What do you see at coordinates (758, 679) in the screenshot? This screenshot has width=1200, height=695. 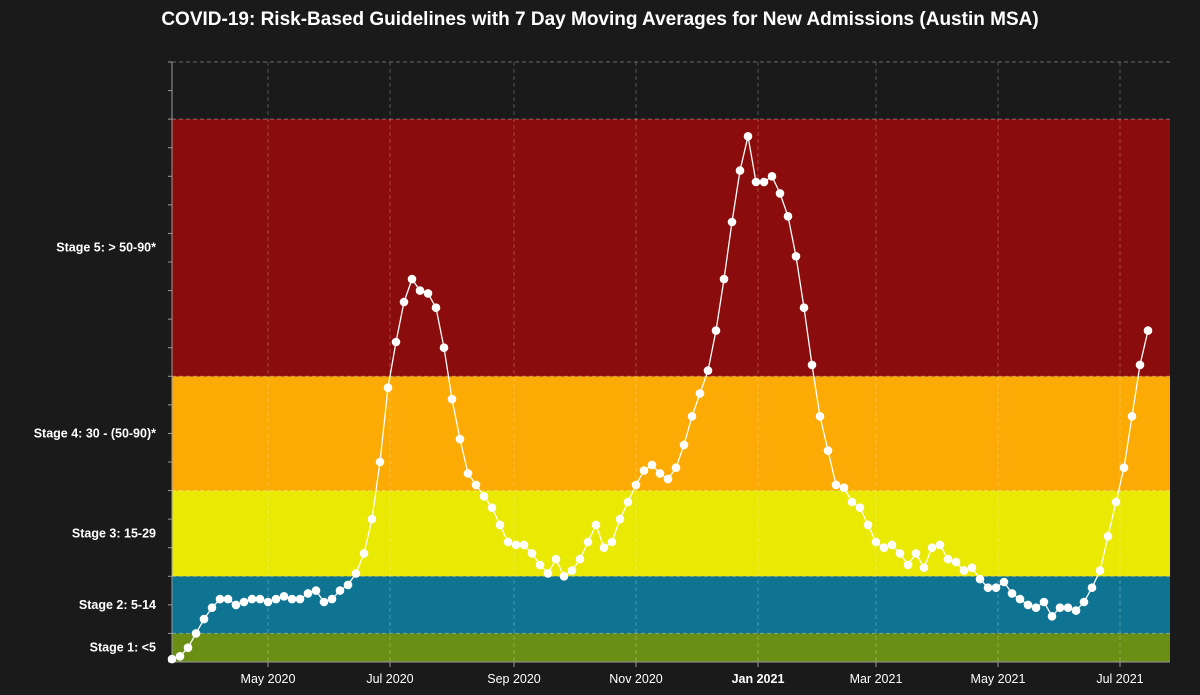 I see `x-tick-label: Jan 2021` at bounding box center [758, 679].